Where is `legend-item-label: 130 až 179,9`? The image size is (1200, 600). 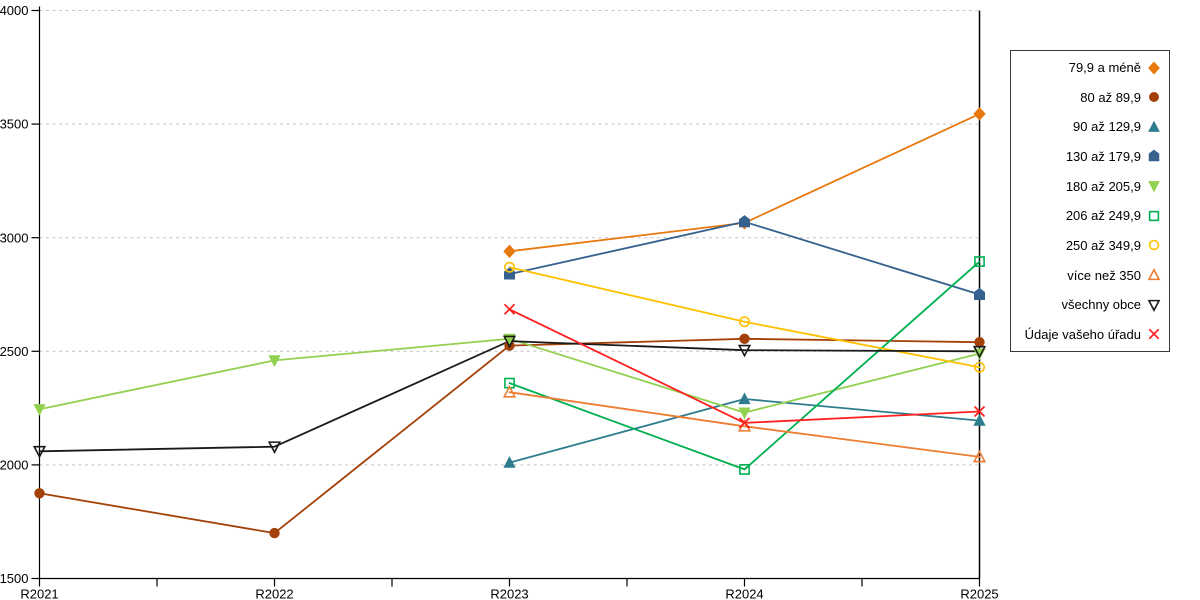 legend-item-label: 130 až 179,9 is located at coordinates (1103, 156).